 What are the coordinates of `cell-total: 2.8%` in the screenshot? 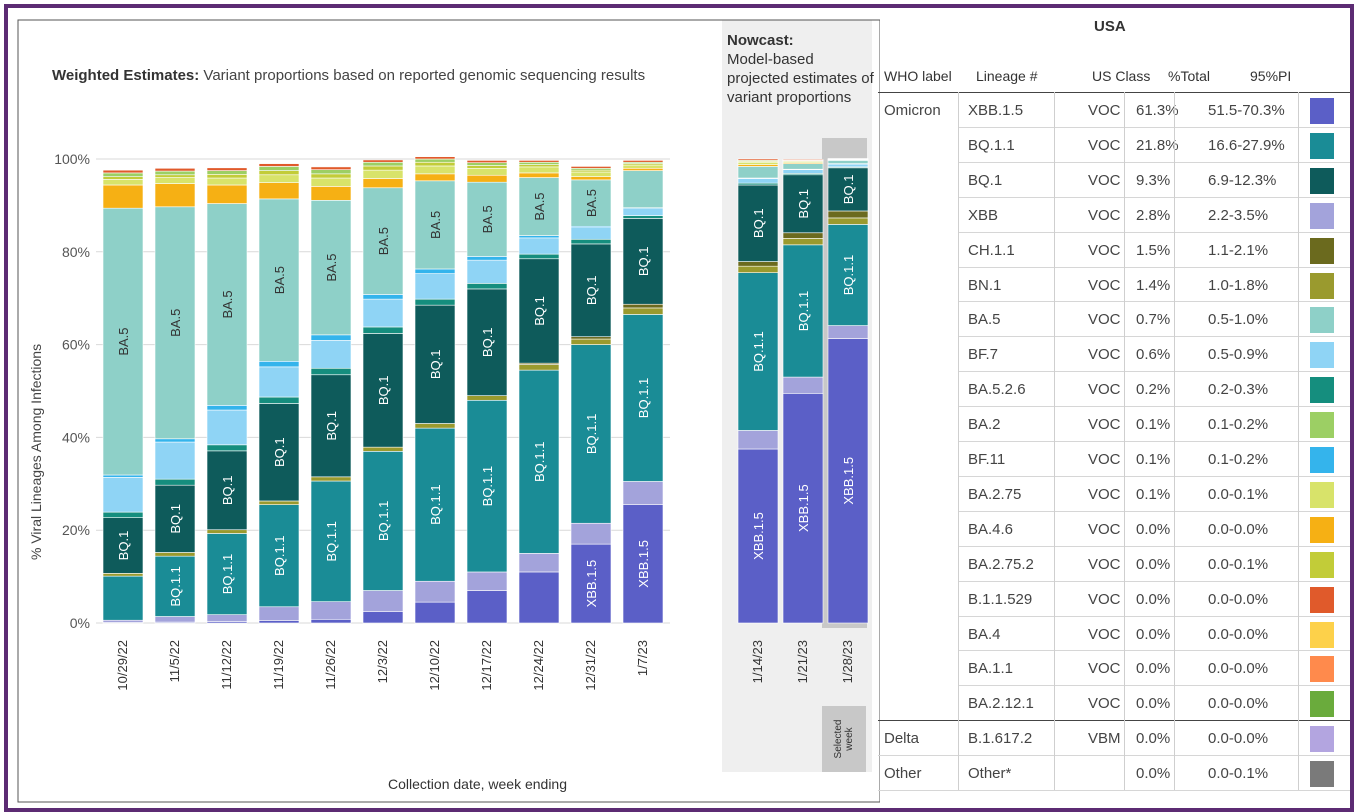 It's located at (1153, 215).